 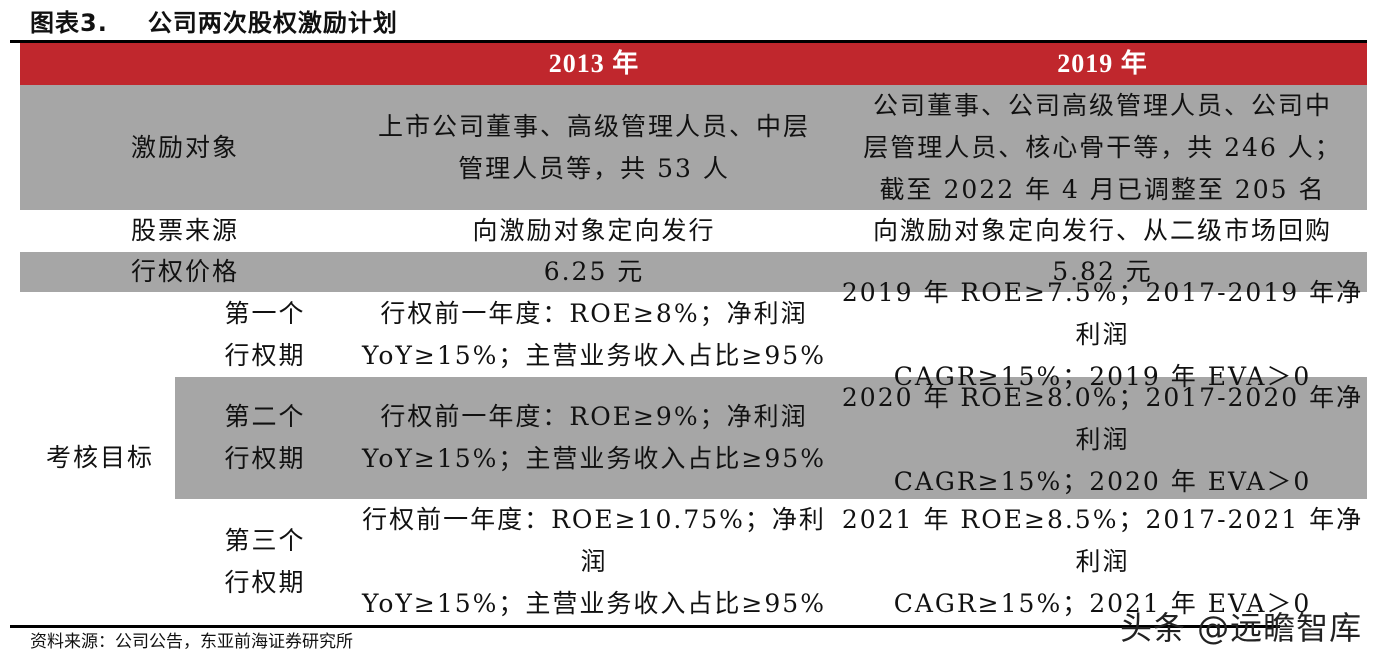 What do you see at coordinates (1102, 376) in the screenshot?
I see `cell-line: CAGR≥15%；2019 年 EVA＞0` at bounding box center [1102, 376].